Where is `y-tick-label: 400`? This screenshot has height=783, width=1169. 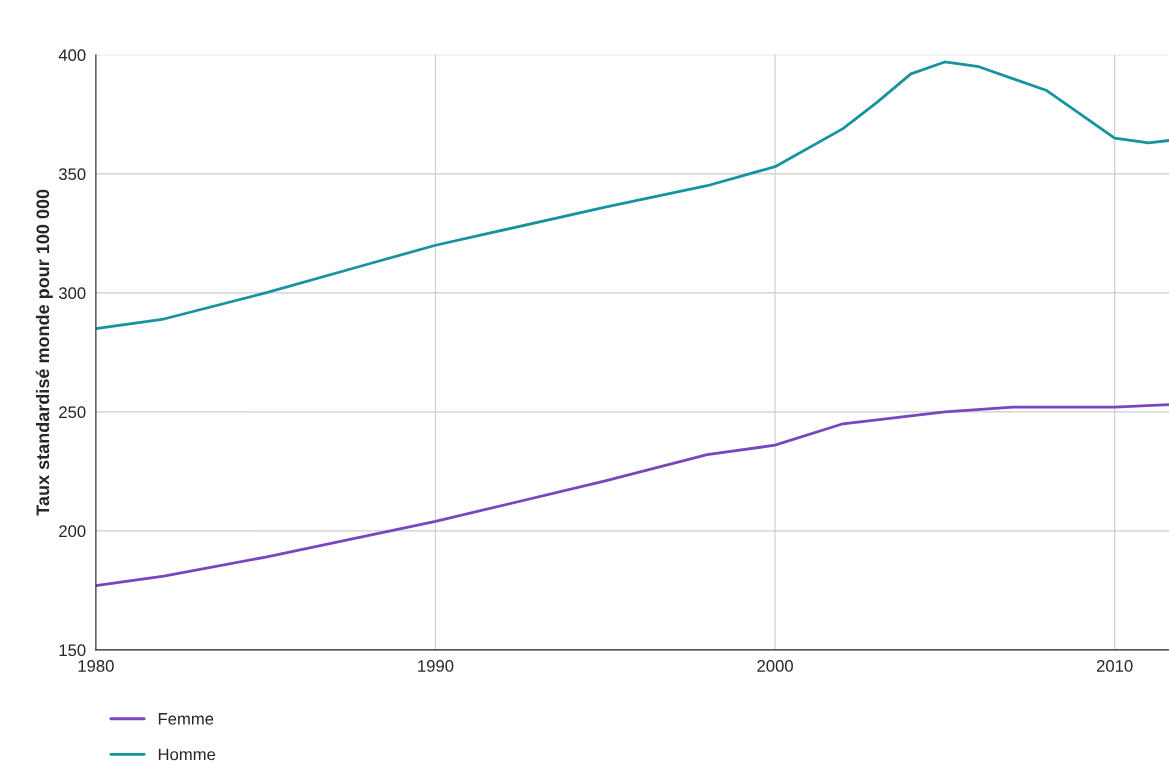 y-tick-label: 400 is located at coordinates (72, 55).